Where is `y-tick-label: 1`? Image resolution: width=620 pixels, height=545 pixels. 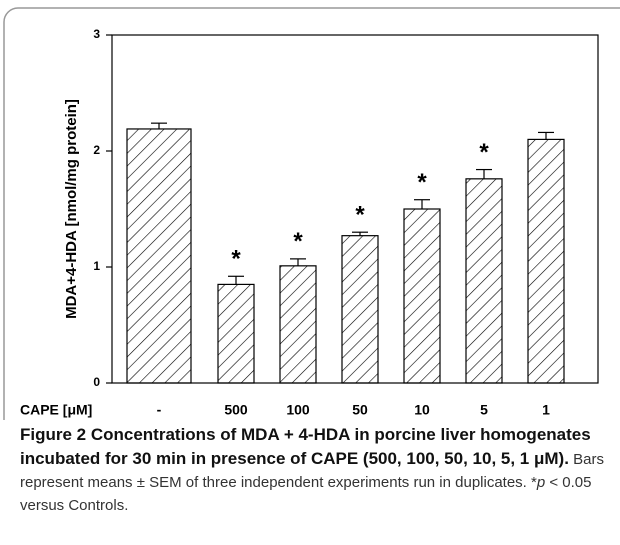 y-tick-label: 1 is located at coordinates (96, 266).